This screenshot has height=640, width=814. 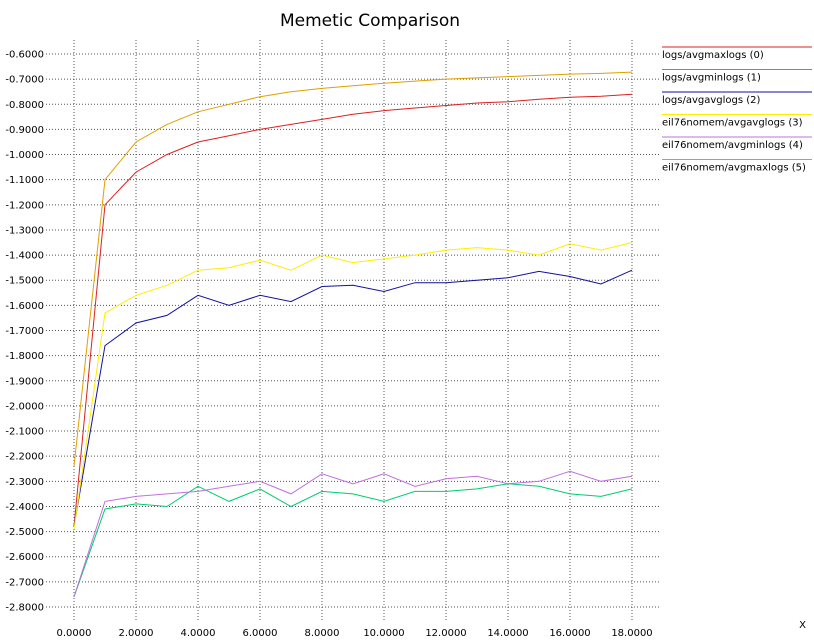 What do you see at coordinates (711, 100) in the screenshot?
I see `legend-label-2: logs/avgavglogs (2)` at bounding box center [711, 100].